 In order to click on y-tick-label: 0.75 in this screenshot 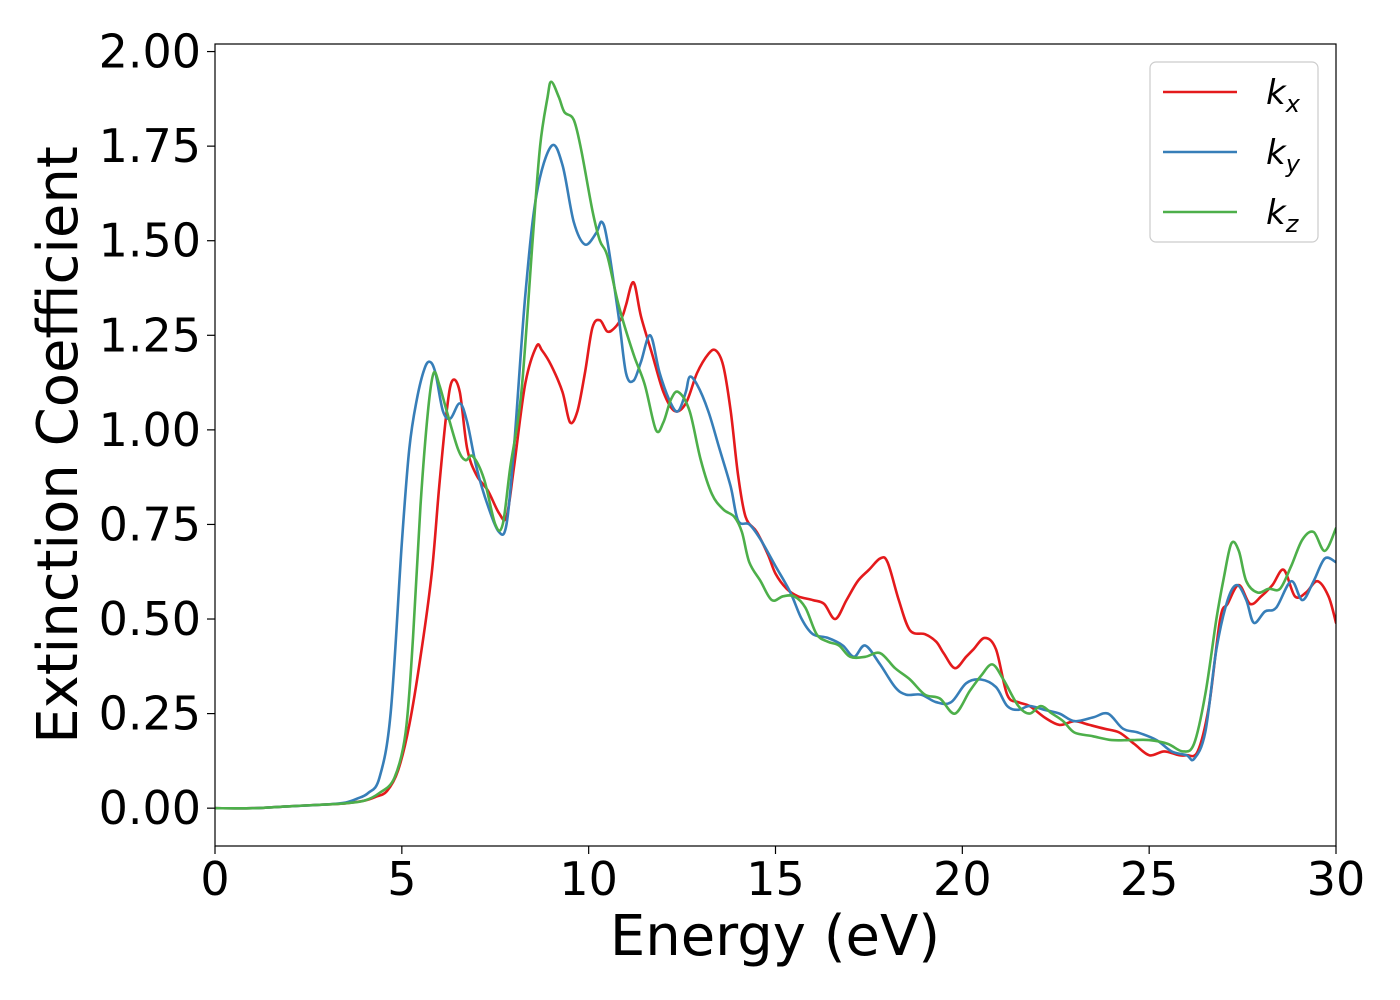, I will do `click(150, 524)`.